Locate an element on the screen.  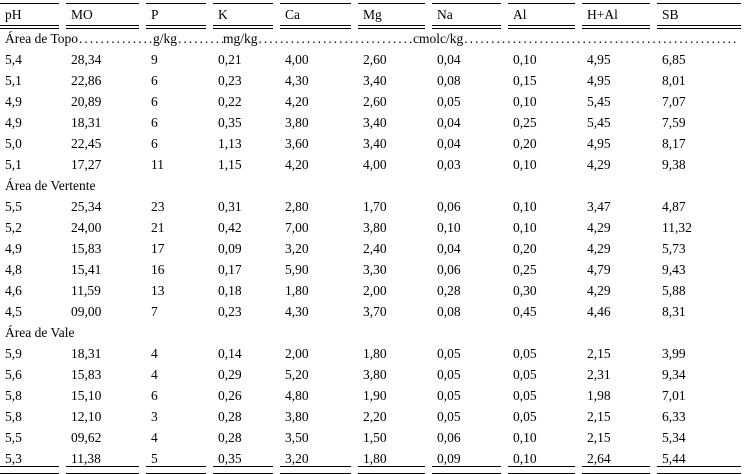
table-row: 5,3 11,38 5 0,35 3,20 1,80 0,09 0,10 2,64 5,44 is located at coordinates (374, 458).